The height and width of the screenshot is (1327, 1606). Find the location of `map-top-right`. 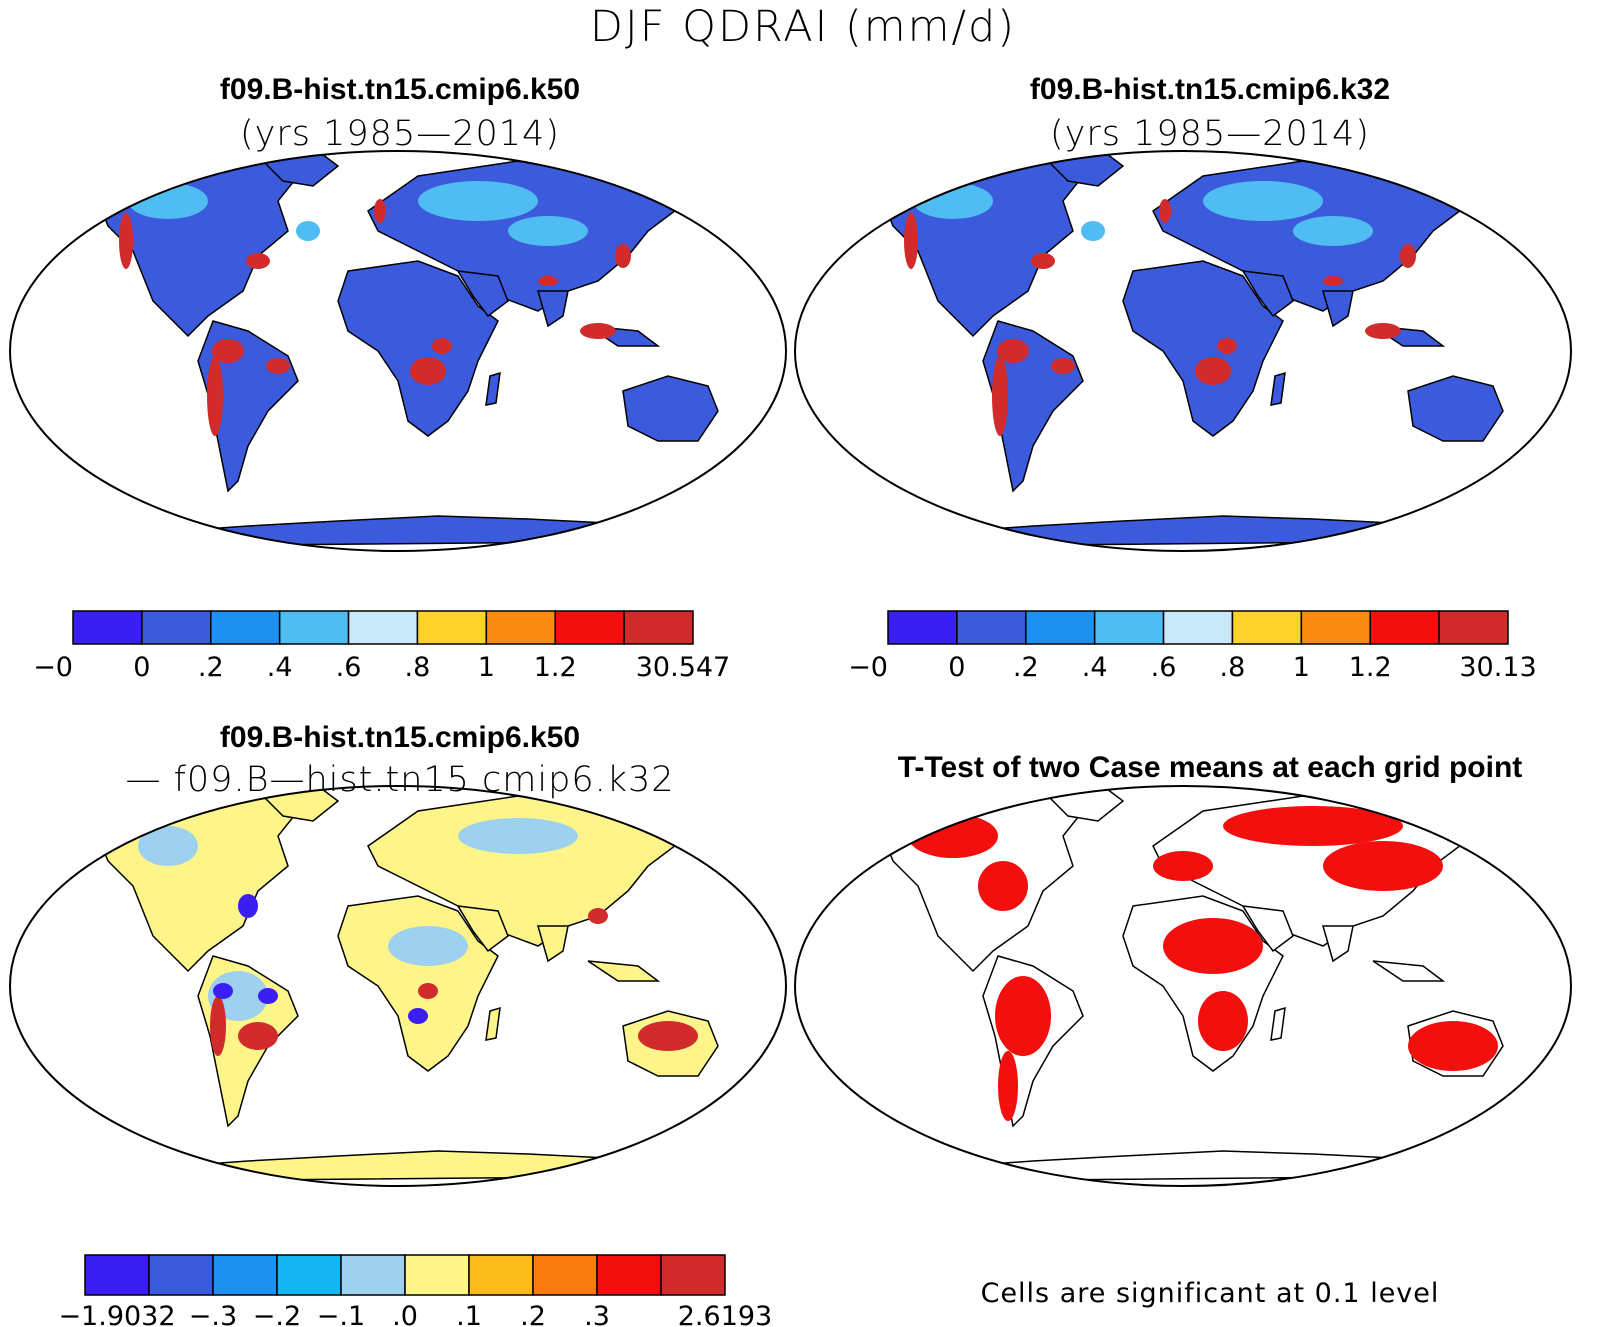

map-top-right is located at coordinates (1183, 351).